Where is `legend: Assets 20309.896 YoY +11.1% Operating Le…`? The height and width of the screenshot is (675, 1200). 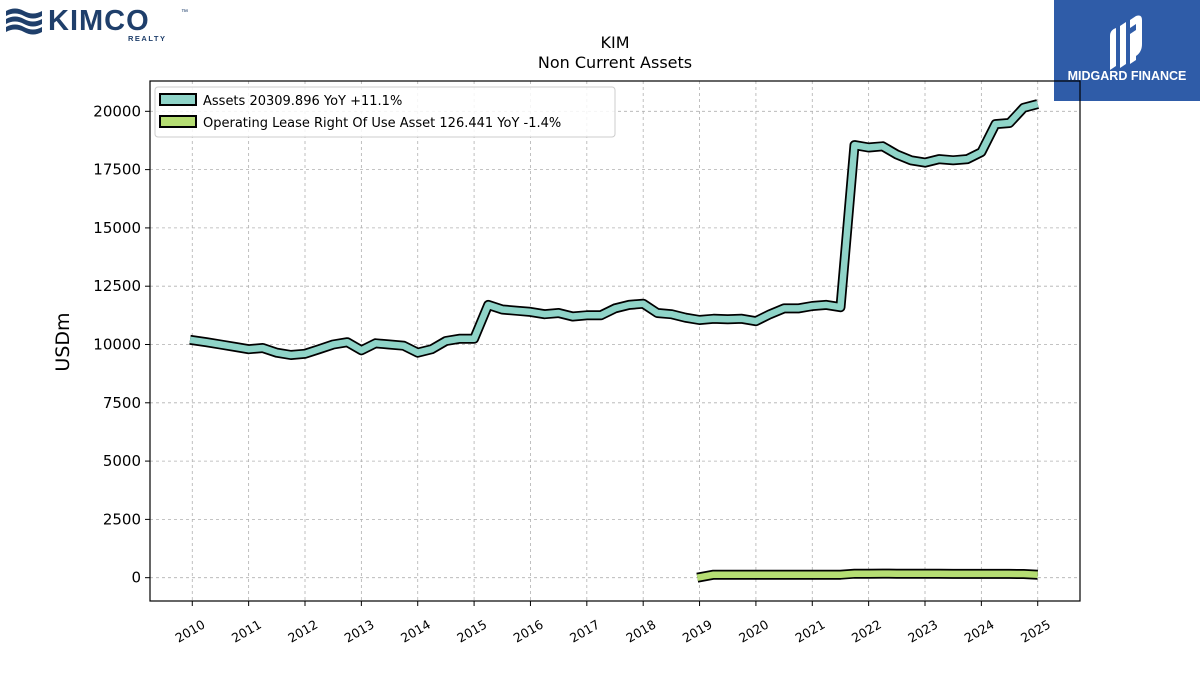 legend: Assets 20309.896 YoY +11.1% Operating Le… is located at coordinates (385, 112).